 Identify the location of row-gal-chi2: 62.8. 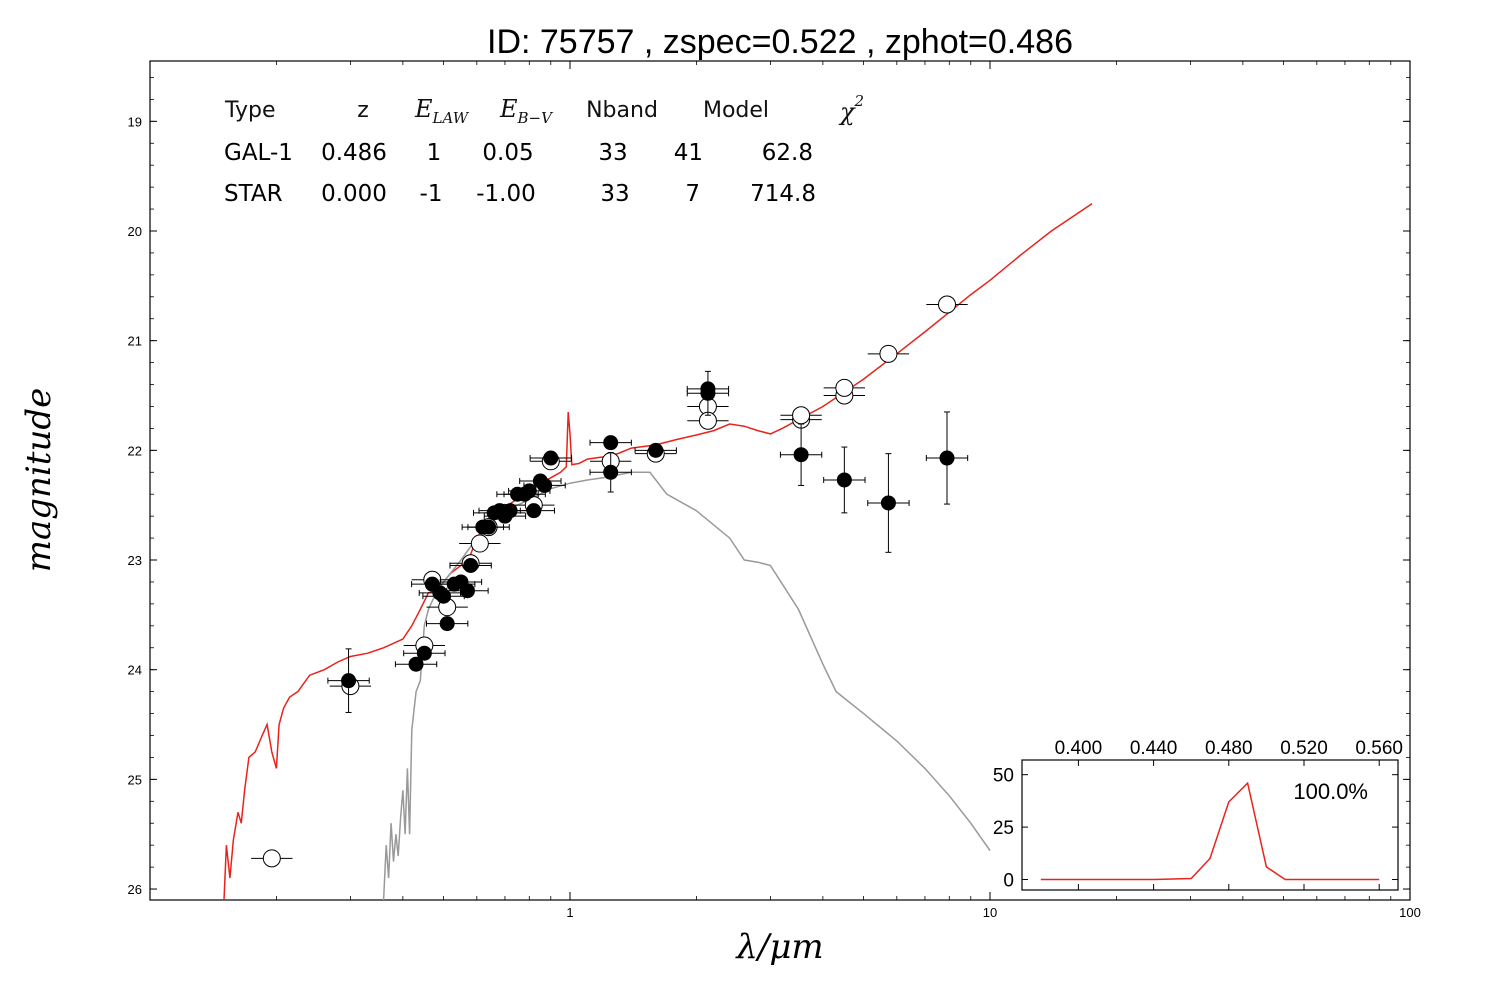
(787, 153).